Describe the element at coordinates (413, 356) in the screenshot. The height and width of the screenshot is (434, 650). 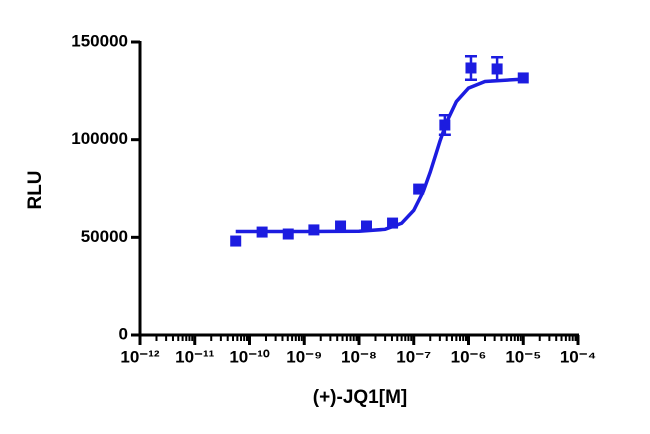
I see `x-tick-label: 10⁻⁷` at that location.